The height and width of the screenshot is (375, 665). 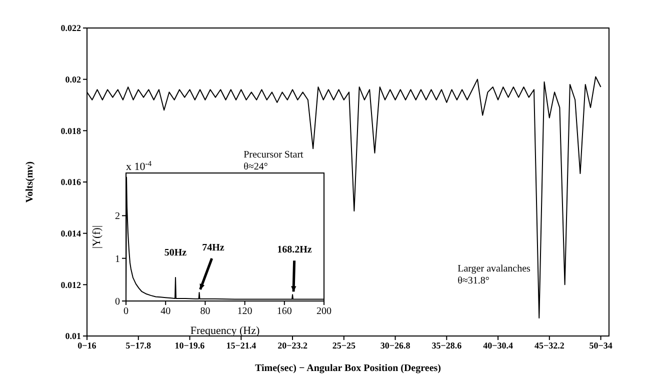 What do you see at coordinates (284, 312) in the screenshot?
I see `x-tick-label: 160` at bounding box center [284, 312].